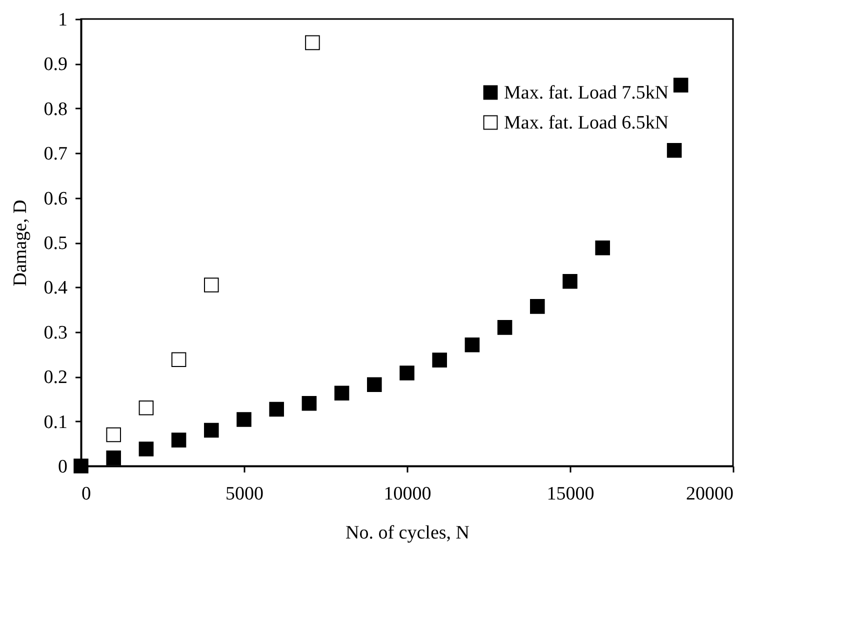  Describe the element at coordinates (586, 123) in the screenshot. I see `legend-label: Max. fat. Load 6.5kN` at that location.